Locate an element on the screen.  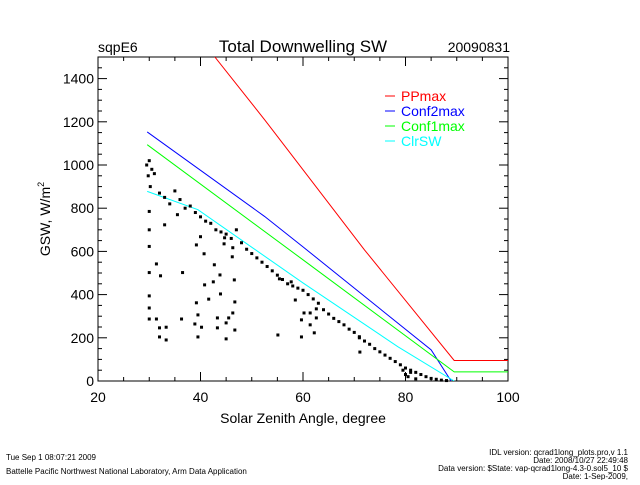
x-axis-label: Solar Zenith Angle, degree is located at coordinates (303, 418).